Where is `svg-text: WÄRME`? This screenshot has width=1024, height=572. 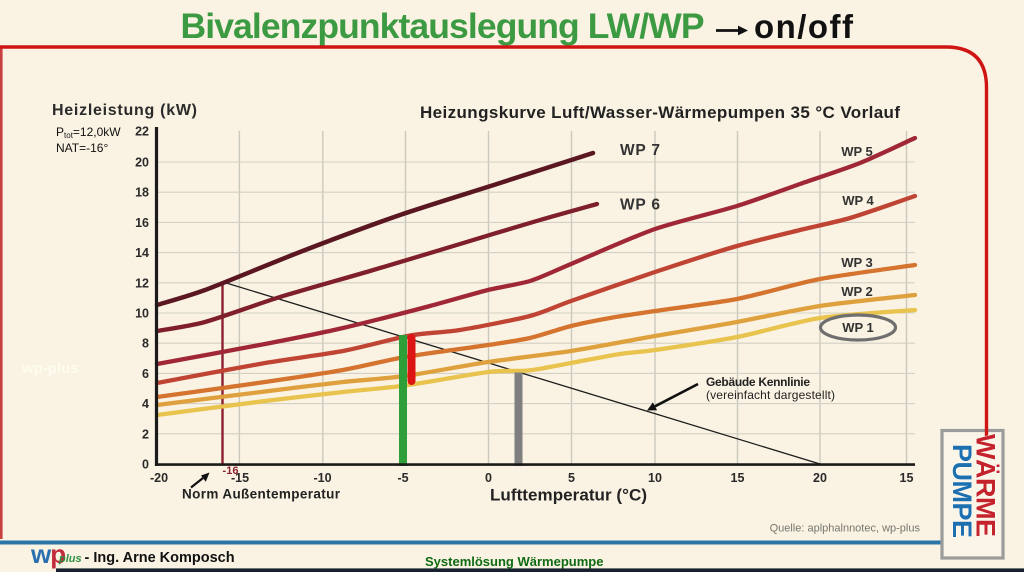
svg-text: WÄRME is located at coordinates (986, 485).